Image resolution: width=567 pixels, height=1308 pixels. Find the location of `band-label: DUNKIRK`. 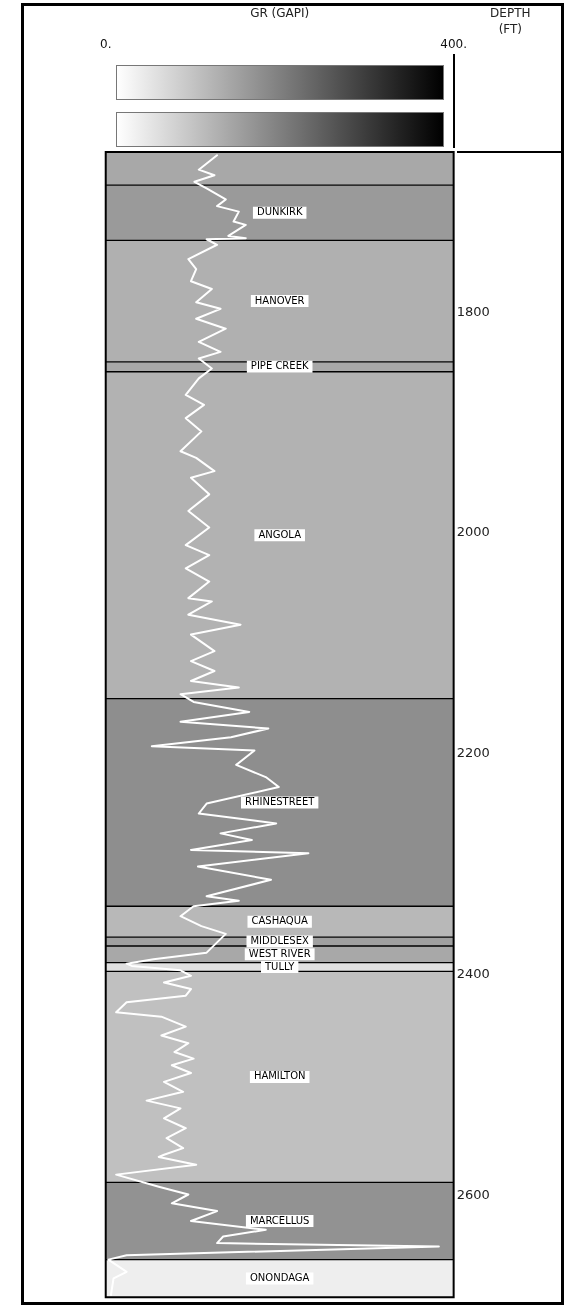

band-label: DUNKIRK is located at coordinates (279, 212).